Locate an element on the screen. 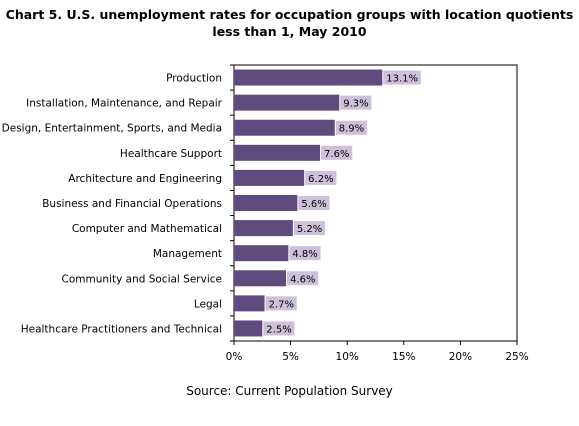 This screenshot has height=426, width=579. data-label: 2.7% is located at coordinates (281, 304).